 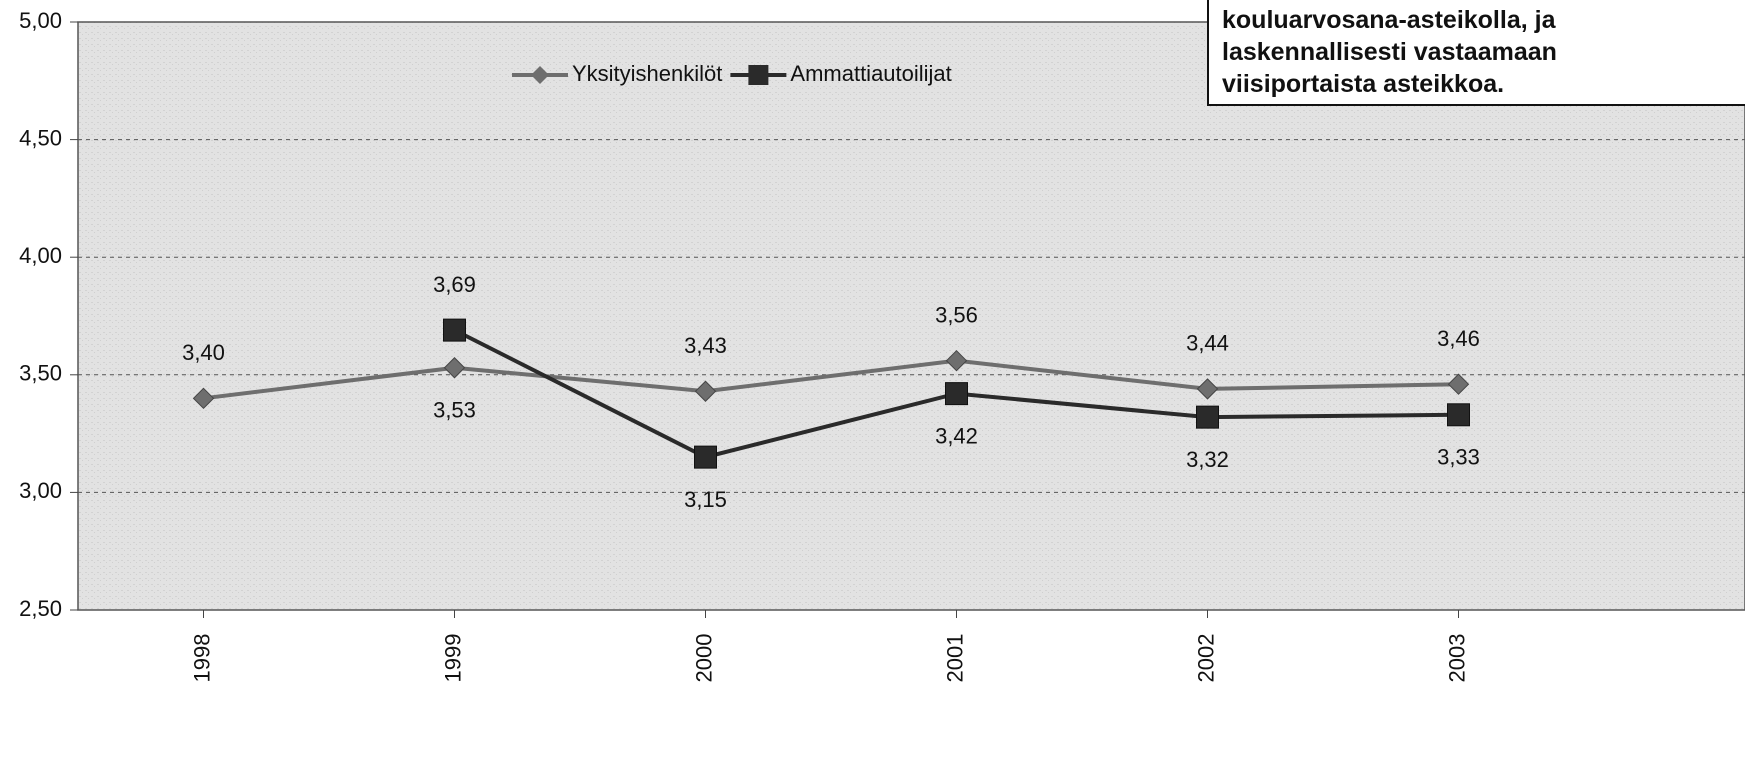 What do you see at coordinates (705, 345) in the screenshot?
I see `data-label: 3,43` at bounding box center [705, 345].